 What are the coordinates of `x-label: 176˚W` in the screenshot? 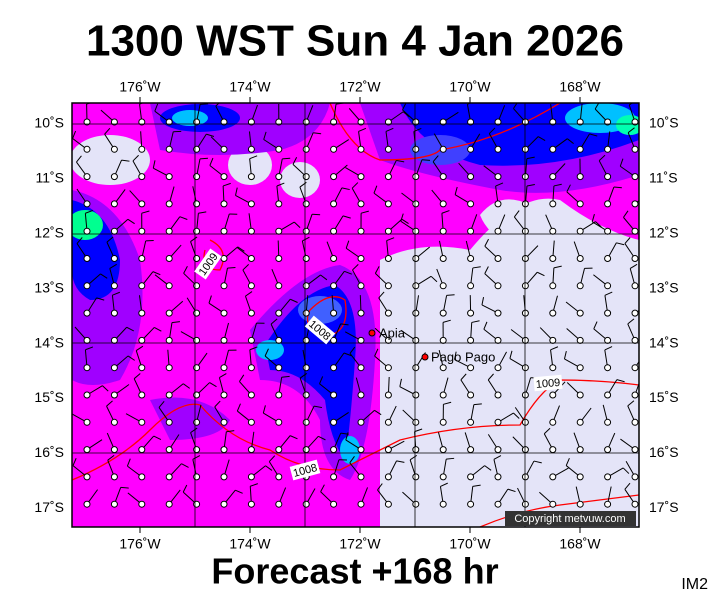 It's located at (140, 544).